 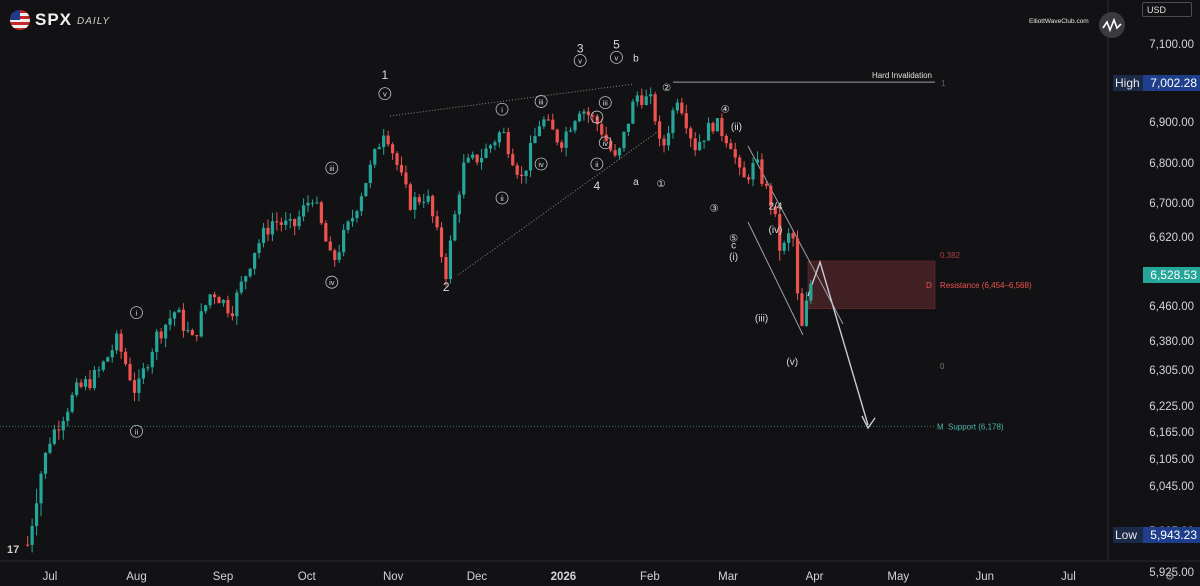 I want to click on wave-label: (iii), so click(x=761, y=318).